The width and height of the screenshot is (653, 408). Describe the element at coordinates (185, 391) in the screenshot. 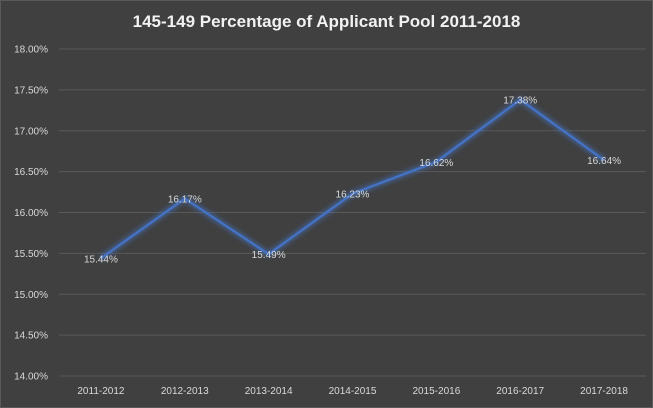

I see `x-tick-label: 2012-2013` at that location.